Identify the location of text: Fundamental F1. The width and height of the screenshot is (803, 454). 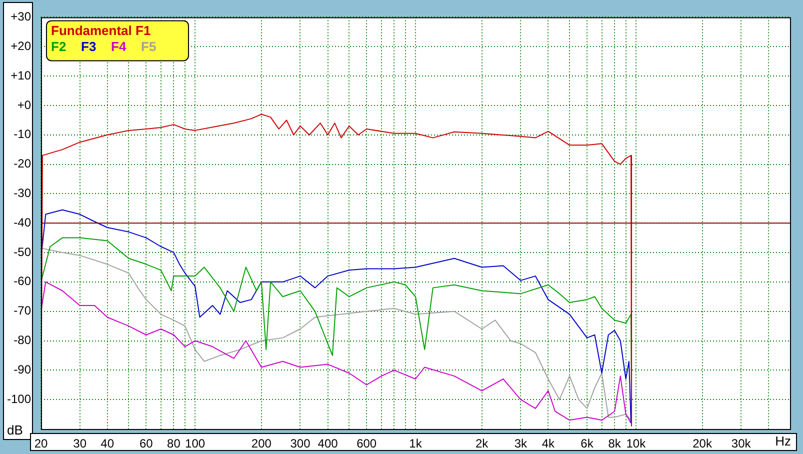
(101, 30).